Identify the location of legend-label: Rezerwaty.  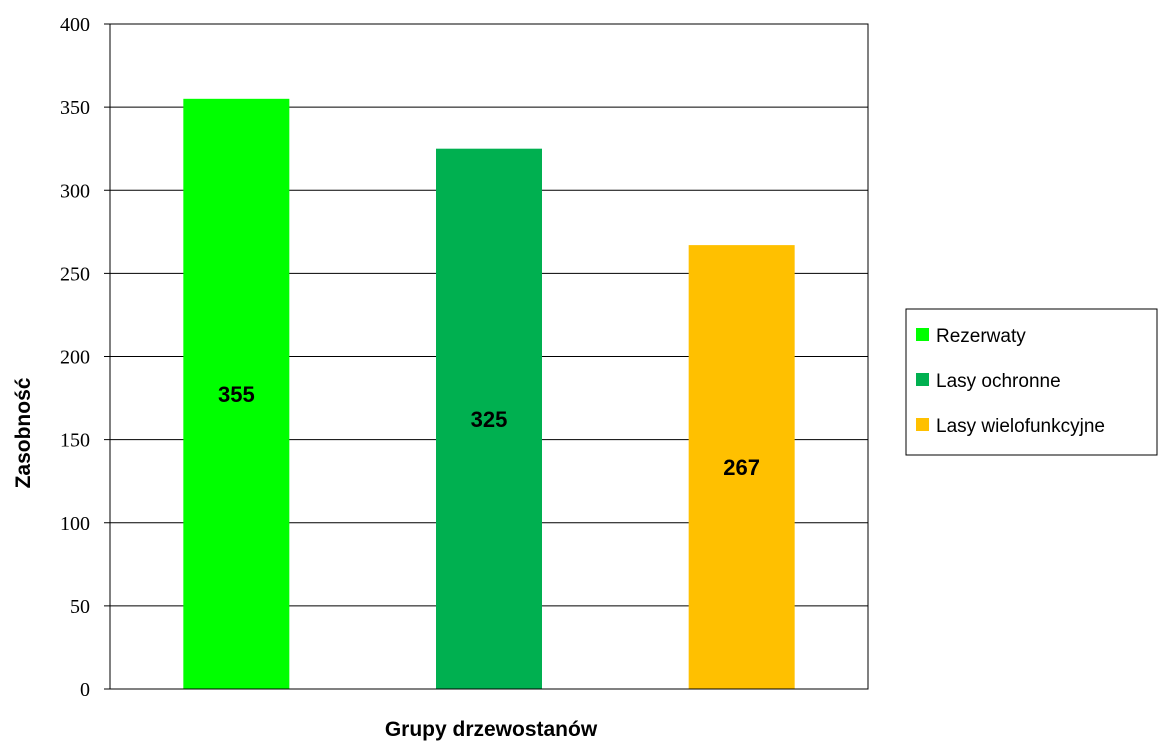
(981, 336).